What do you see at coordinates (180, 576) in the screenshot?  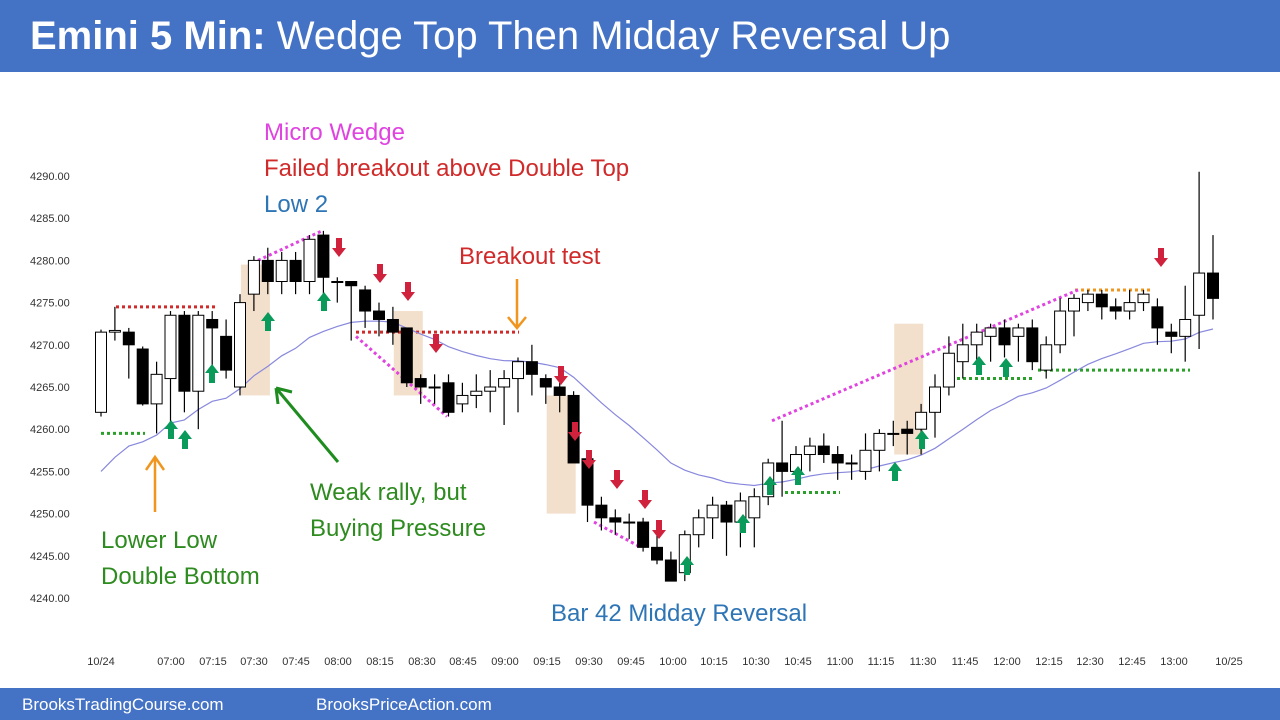 I see `annotation-double-bottom: Double Bottom` at bounding box center [180, 576].